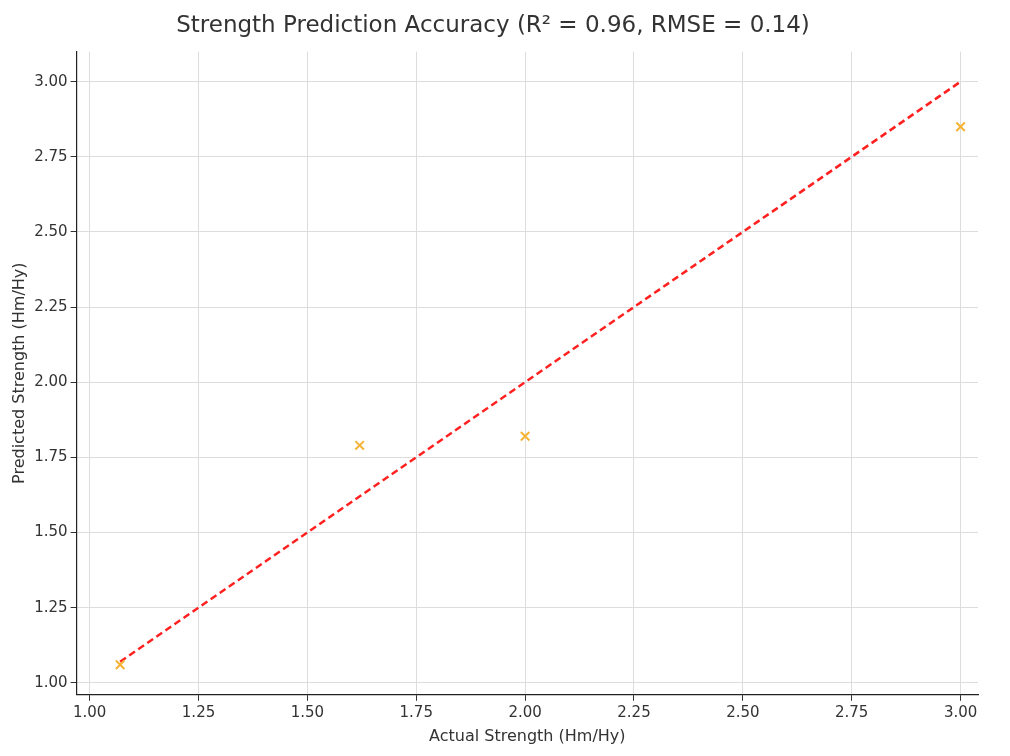  What do you see at coordinates (634, 711) in the screenshot?
I see `x-tick-label: 2.25` at bounding box center [634, 711].